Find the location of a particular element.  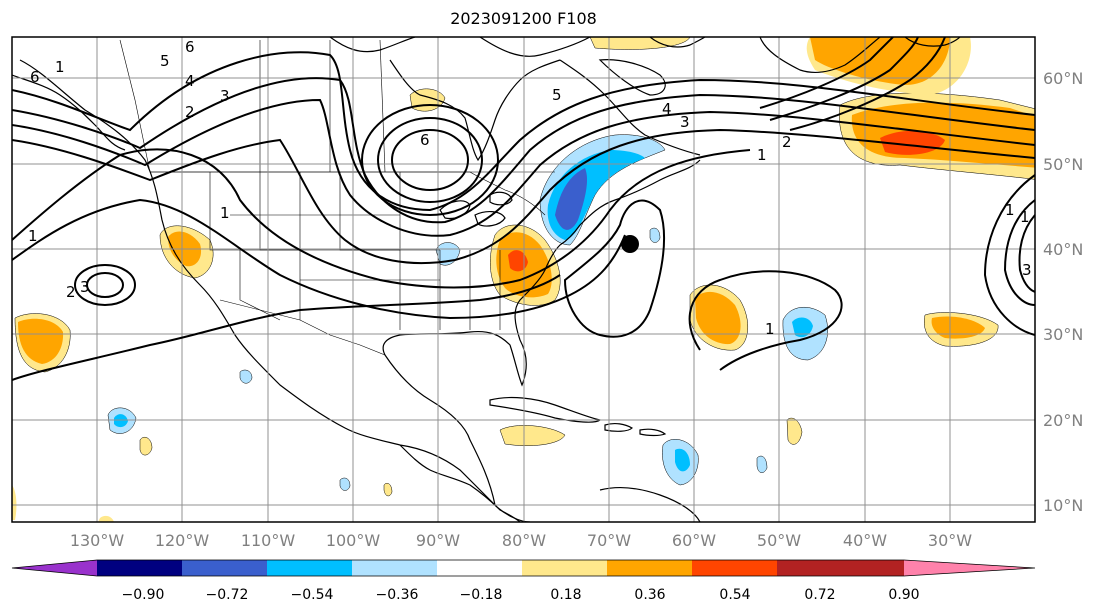

lat-label: 20°N is located at coordinates (1063, 420).